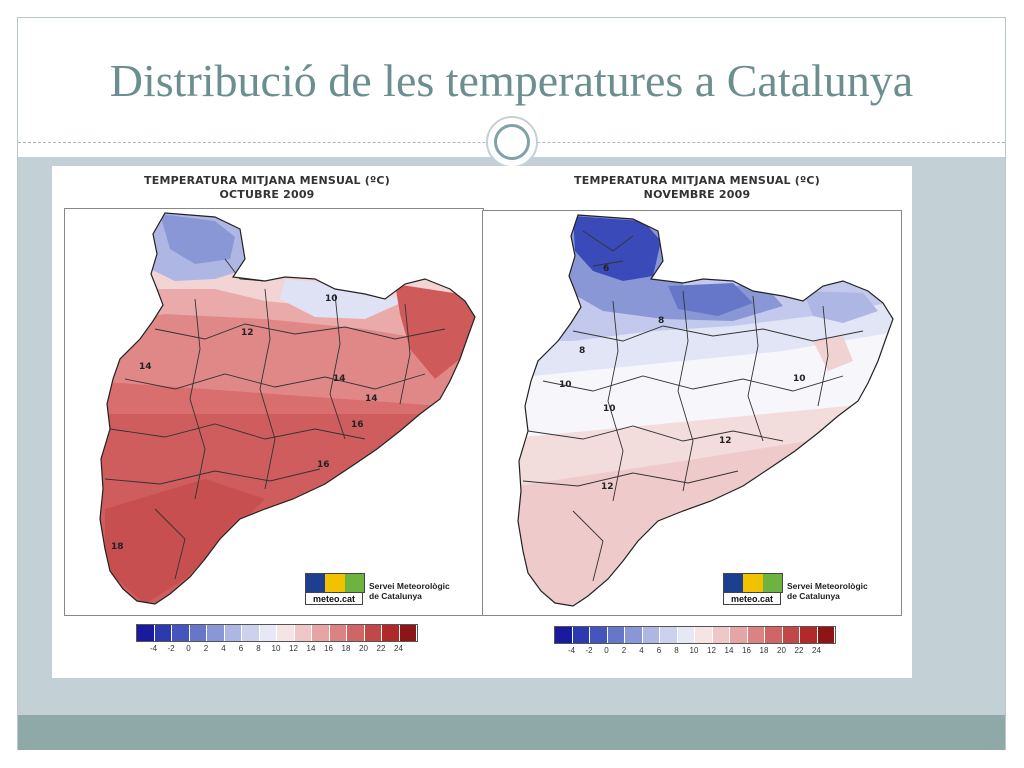 Image resolution: width=1024 pixels, height=768 pixels. What do you see at coordinates (267, 194) in the screenshot?
I see `map-header-month: OCTUBRE 2009` at bounding box center [267, 194].